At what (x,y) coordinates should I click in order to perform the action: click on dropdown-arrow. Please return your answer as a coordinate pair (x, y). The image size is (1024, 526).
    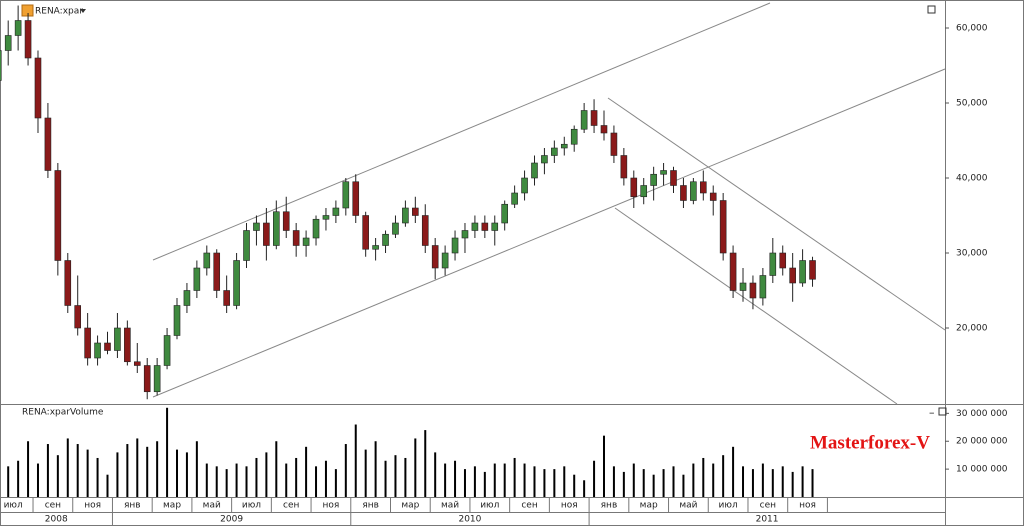
    Looking at the image, I should click on (83, 11).